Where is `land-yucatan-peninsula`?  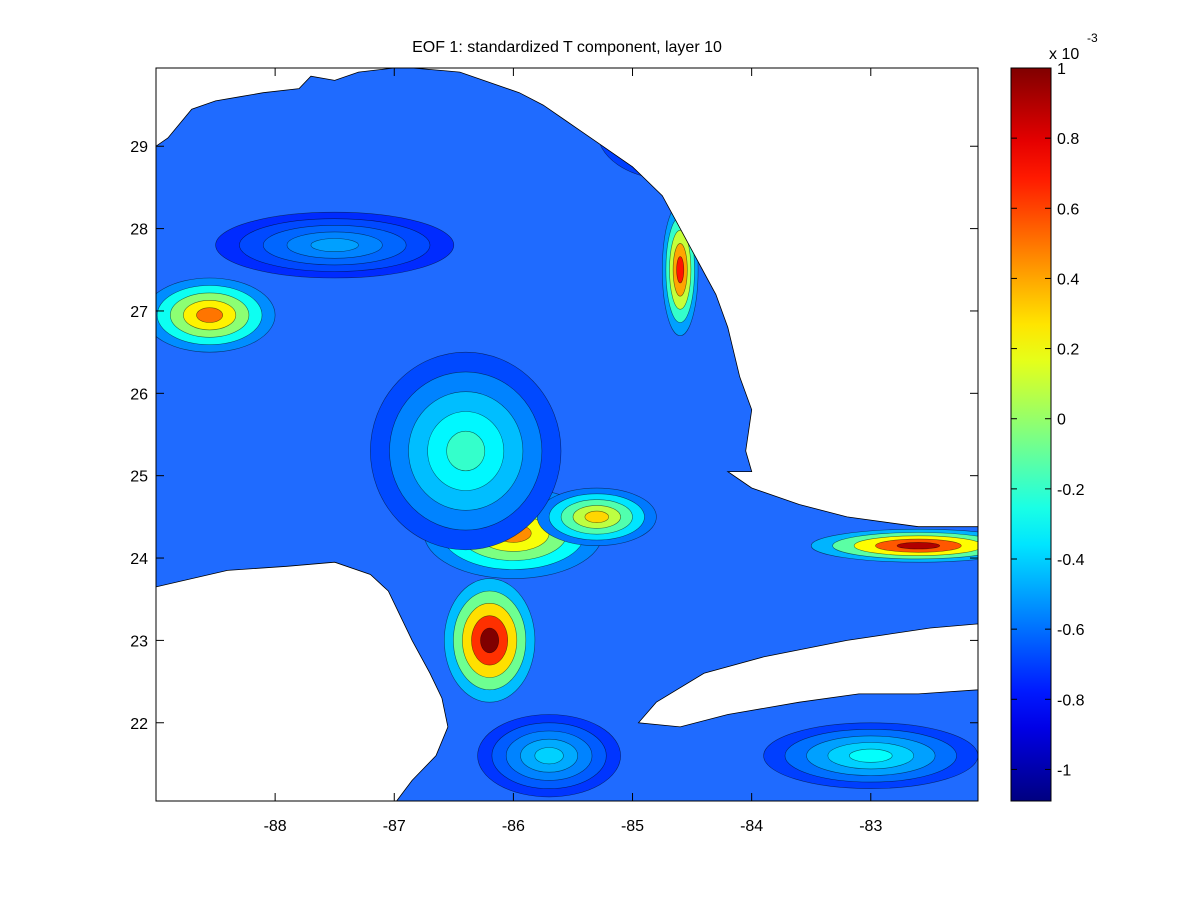
land-yucatan-peninsula is located at coordinates (302, 681).